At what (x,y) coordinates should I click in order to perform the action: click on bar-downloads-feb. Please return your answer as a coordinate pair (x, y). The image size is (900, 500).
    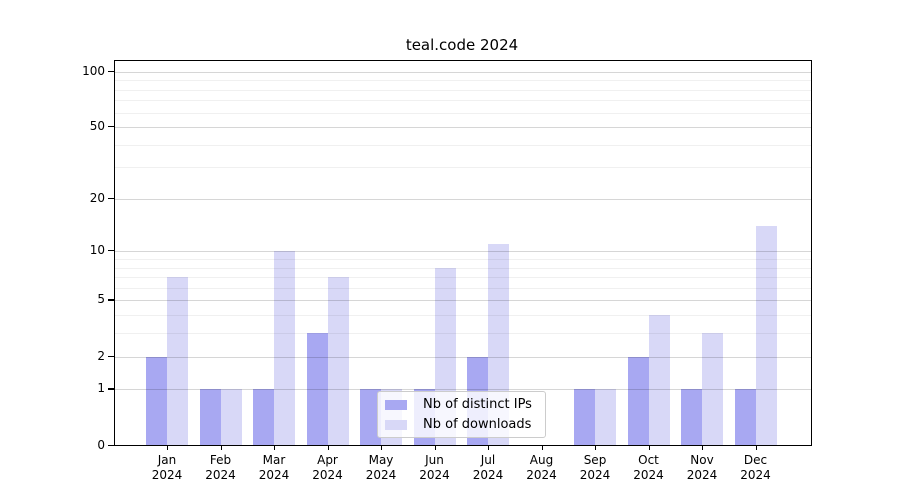
    Looking at the image, I should click on (231, 417).